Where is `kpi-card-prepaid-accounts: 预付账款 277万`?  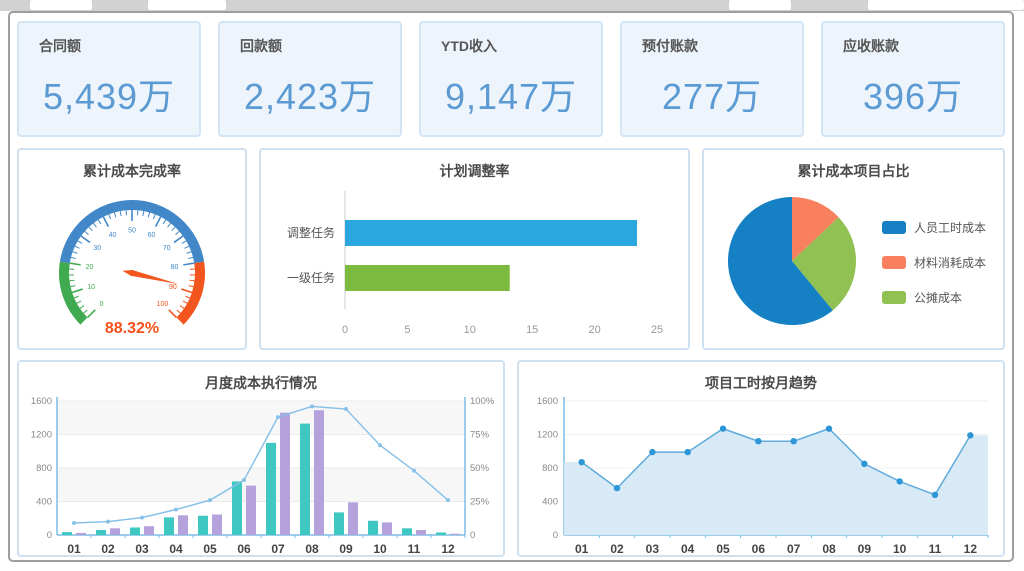 kpi-card-prepaid-accounts: 预付账款 277万 is located at coordinates (712, 79).